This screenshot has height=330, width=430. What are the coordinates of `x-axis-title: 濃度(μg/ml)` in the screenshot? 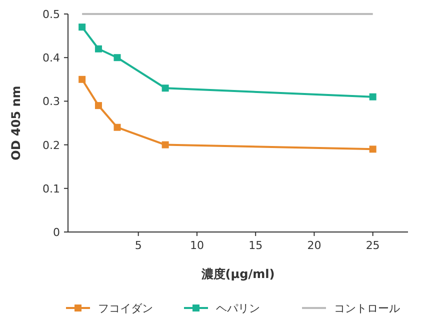 It's located at (237, 274).